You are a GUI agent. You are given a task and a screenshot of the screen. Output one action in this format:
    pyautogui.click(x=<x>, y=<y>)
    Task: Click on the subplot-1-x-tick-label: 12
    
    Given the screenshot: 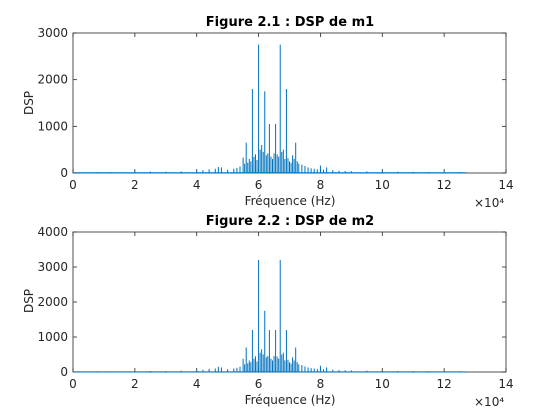 What is the action you would take?
    pyautogui.click(x=444, y=185)
    